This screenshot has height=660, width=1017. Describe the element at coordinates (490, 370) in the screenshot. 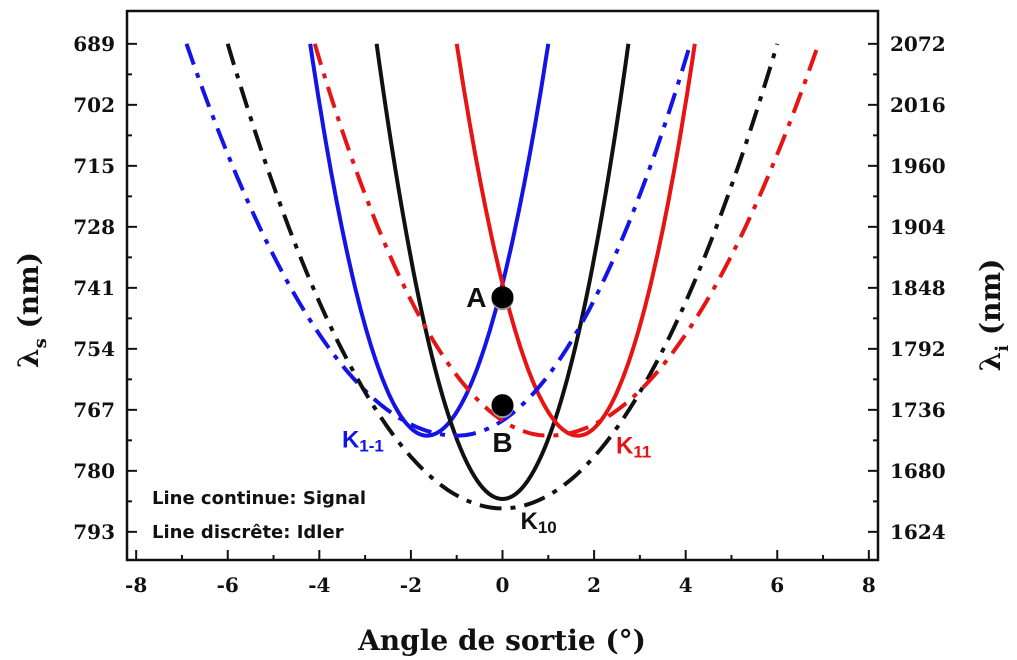

I see `points-layer: AB` at that location.